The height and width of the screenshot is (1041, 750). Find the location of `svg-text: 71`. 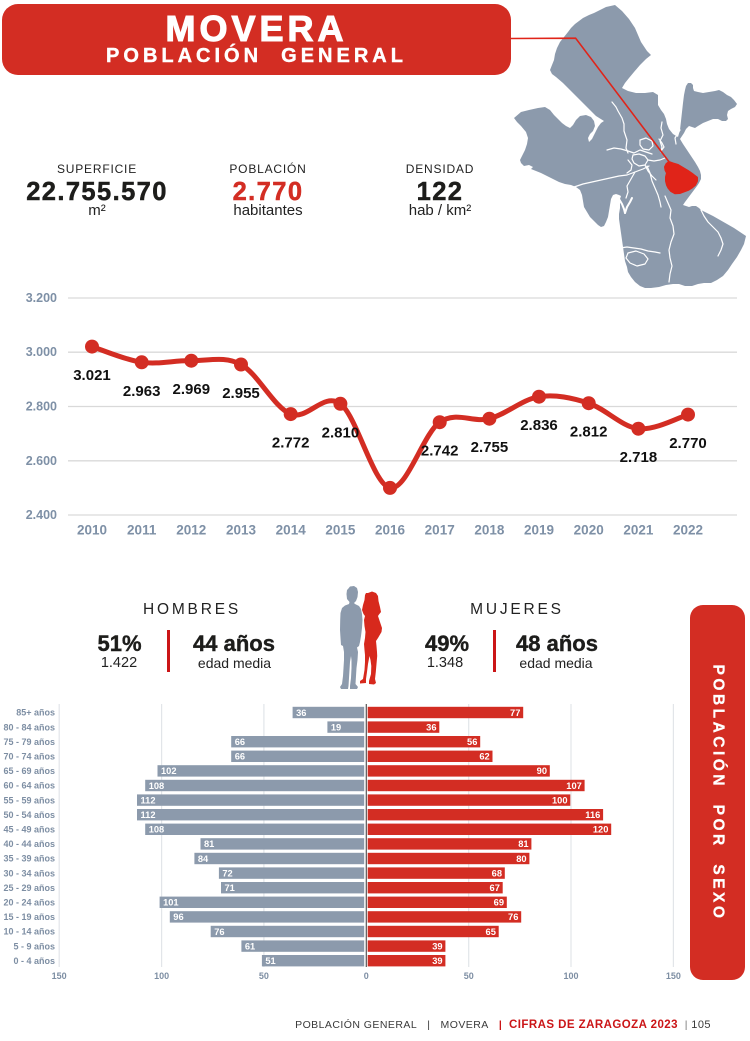

svg-text: 71 is located at coordinates (230, 888).